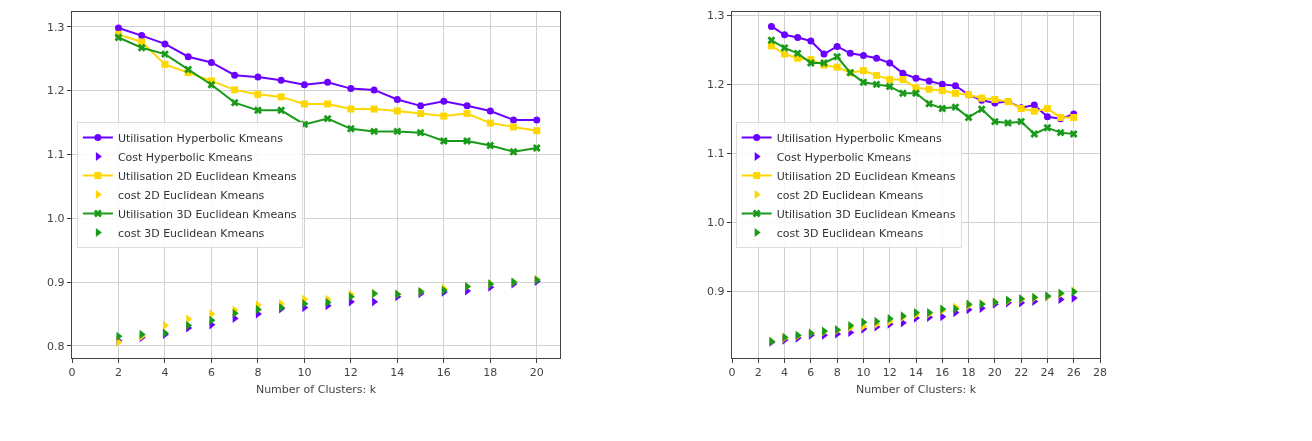 Image resolution: width=1312 pixels, height=441 pixels. Describe the element at coordinates (1021, 373) in the screenshot. I see `x-tick-label: 22` at that location.